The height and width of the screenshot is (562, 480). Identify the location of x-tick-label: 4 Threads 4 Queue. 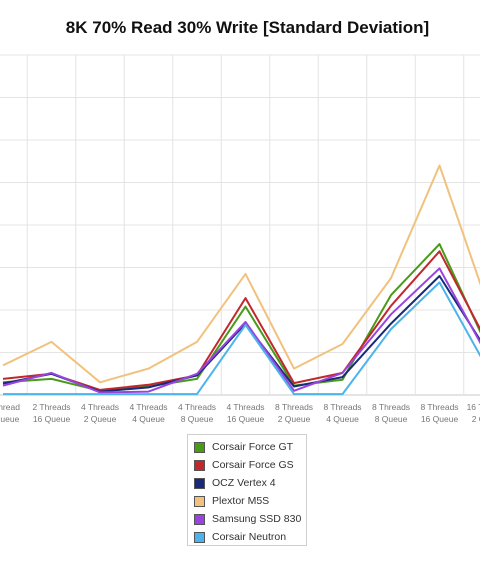
(148, 413).